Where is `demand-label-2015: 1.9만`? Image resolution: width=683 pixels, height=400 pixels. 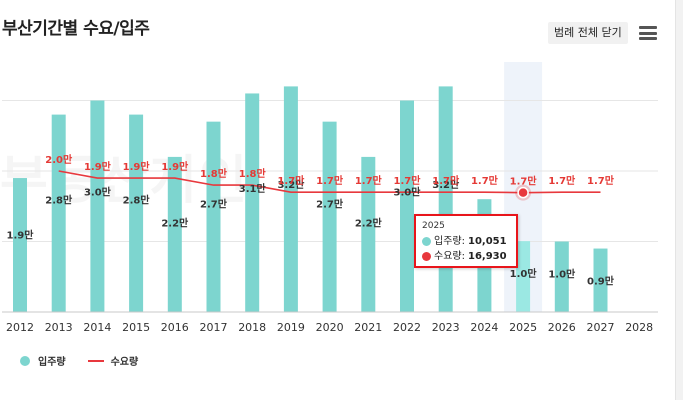 demand-label-2015: 1.9만 is located at coordinates (137, 166).